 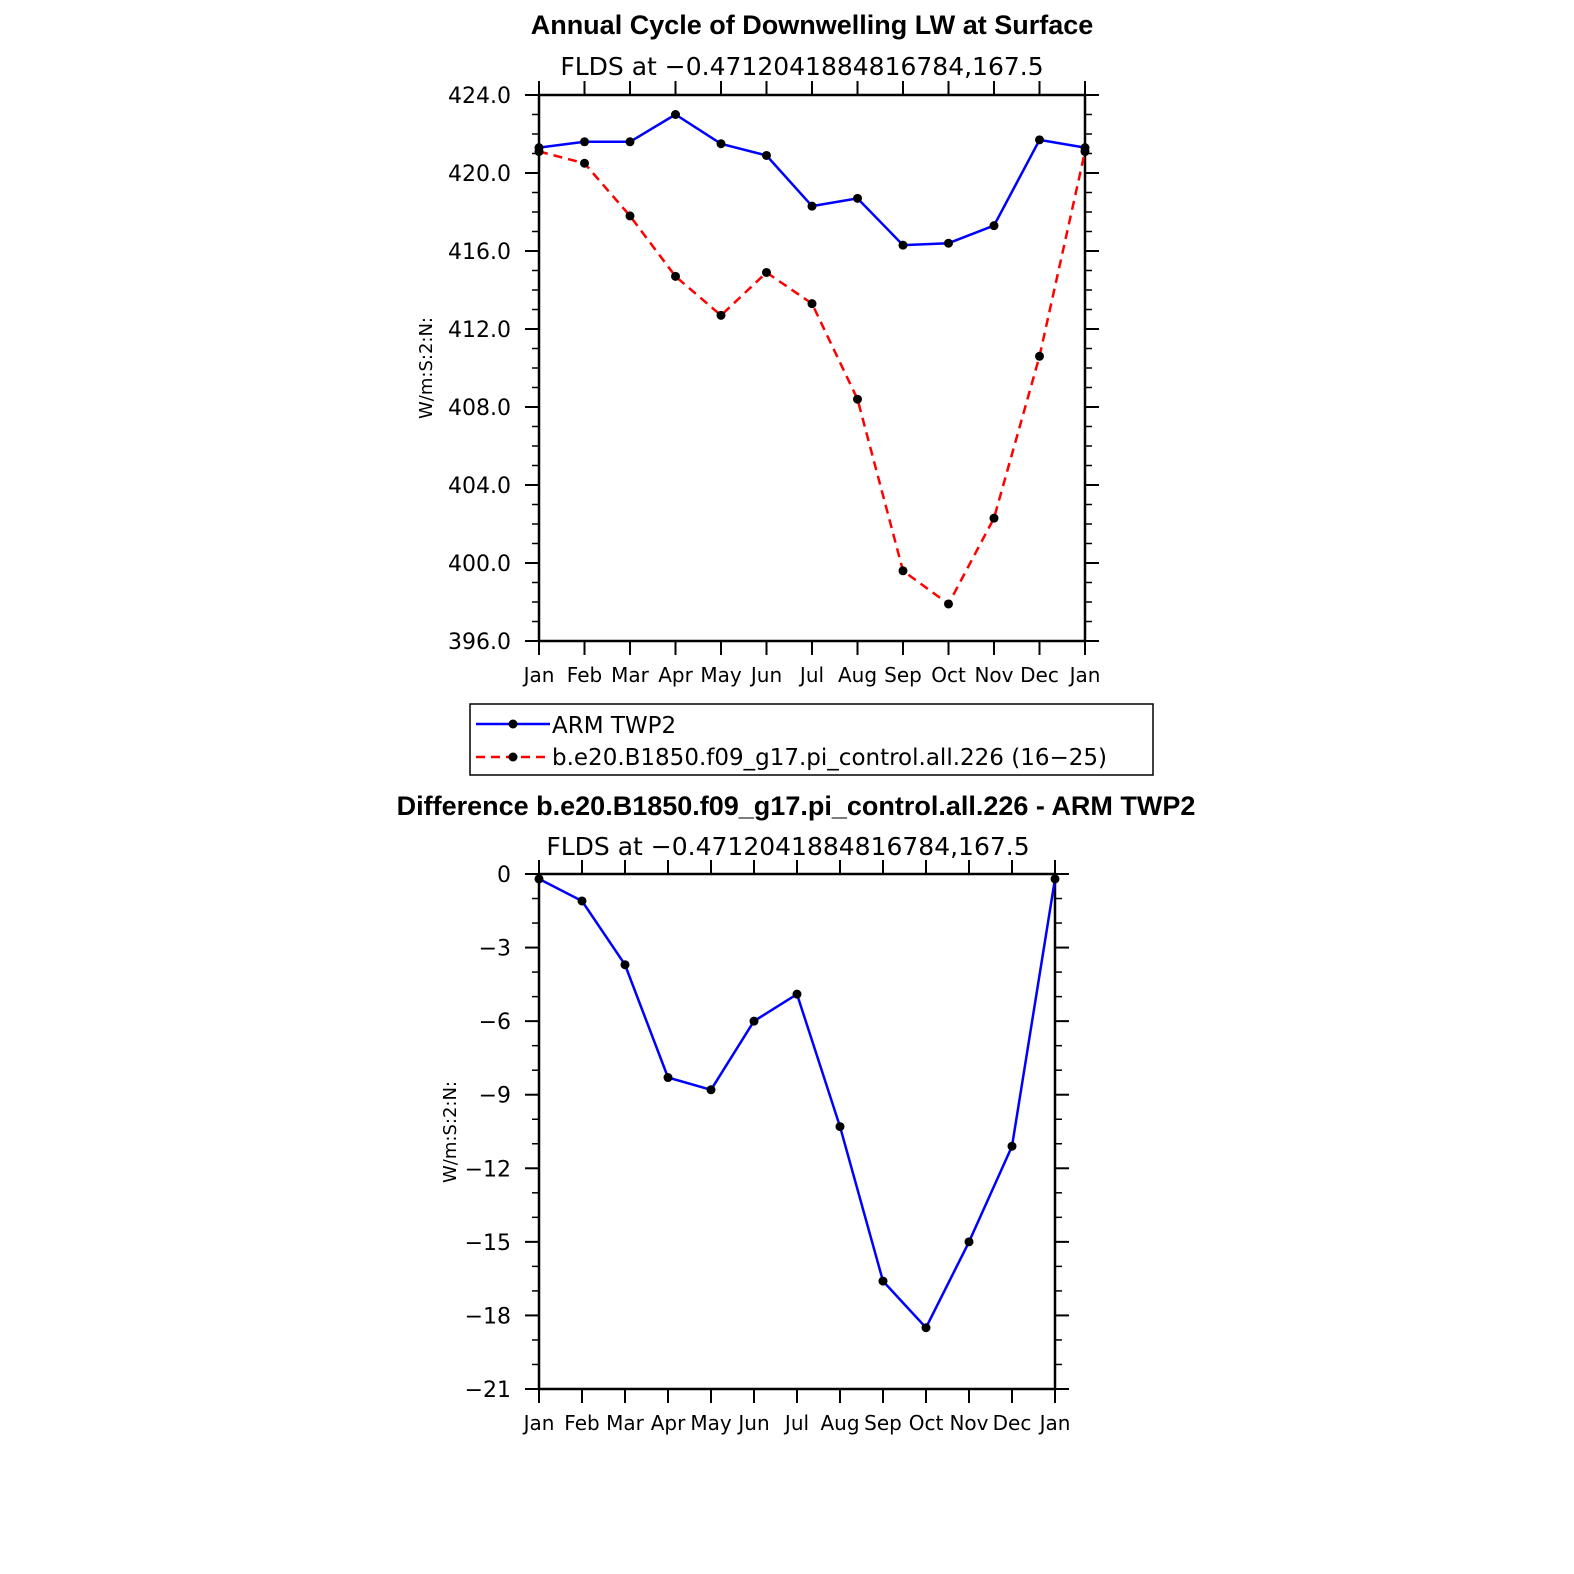 I want to click on y-tick-label: 424.0, so click(x=479, y=96).